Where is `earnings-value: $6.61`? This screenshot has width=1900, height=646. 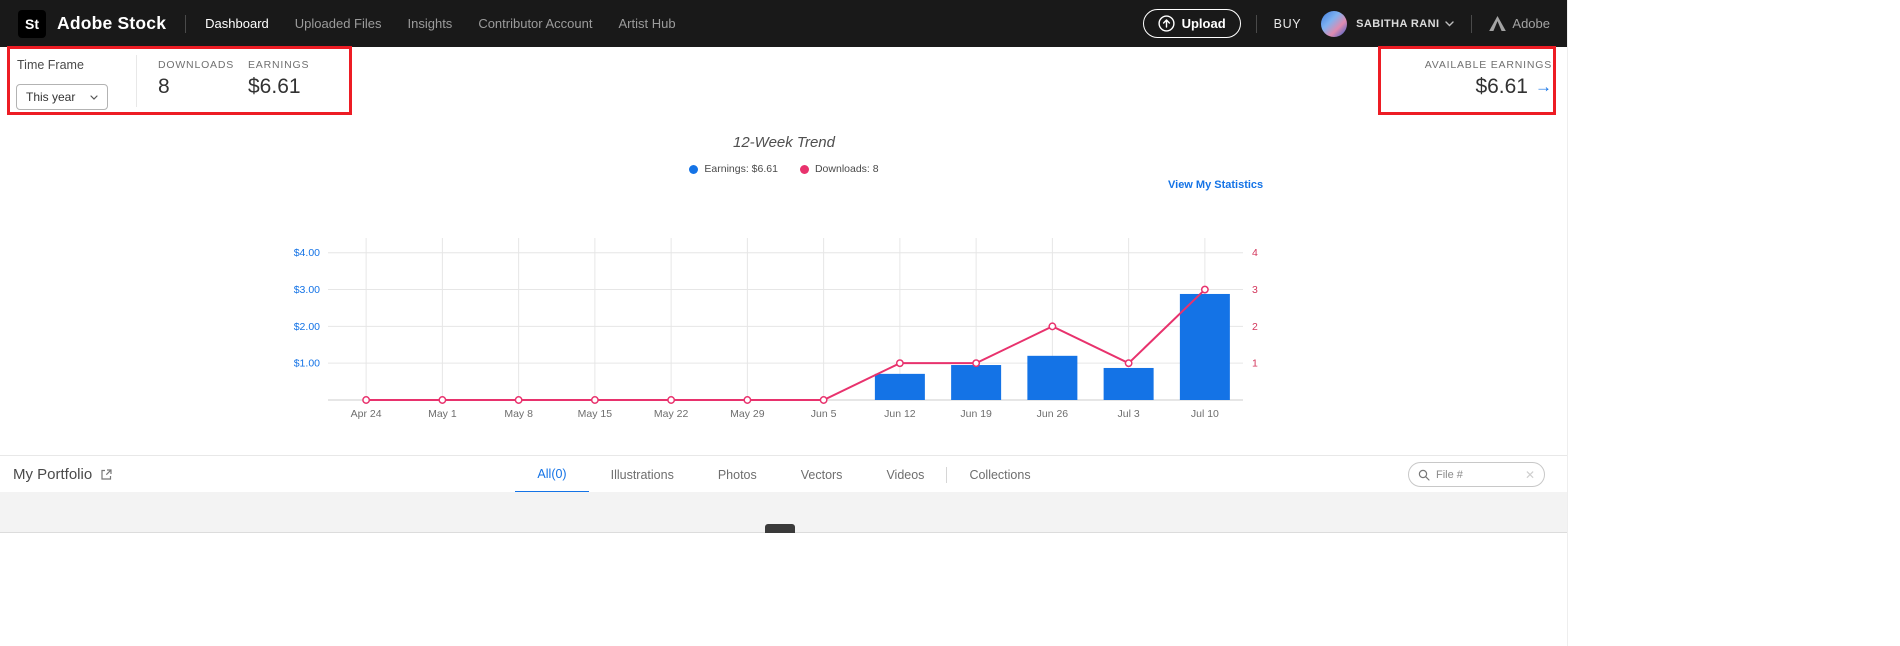
earnings-value: $6.61 is located at coordinates (274, 86).